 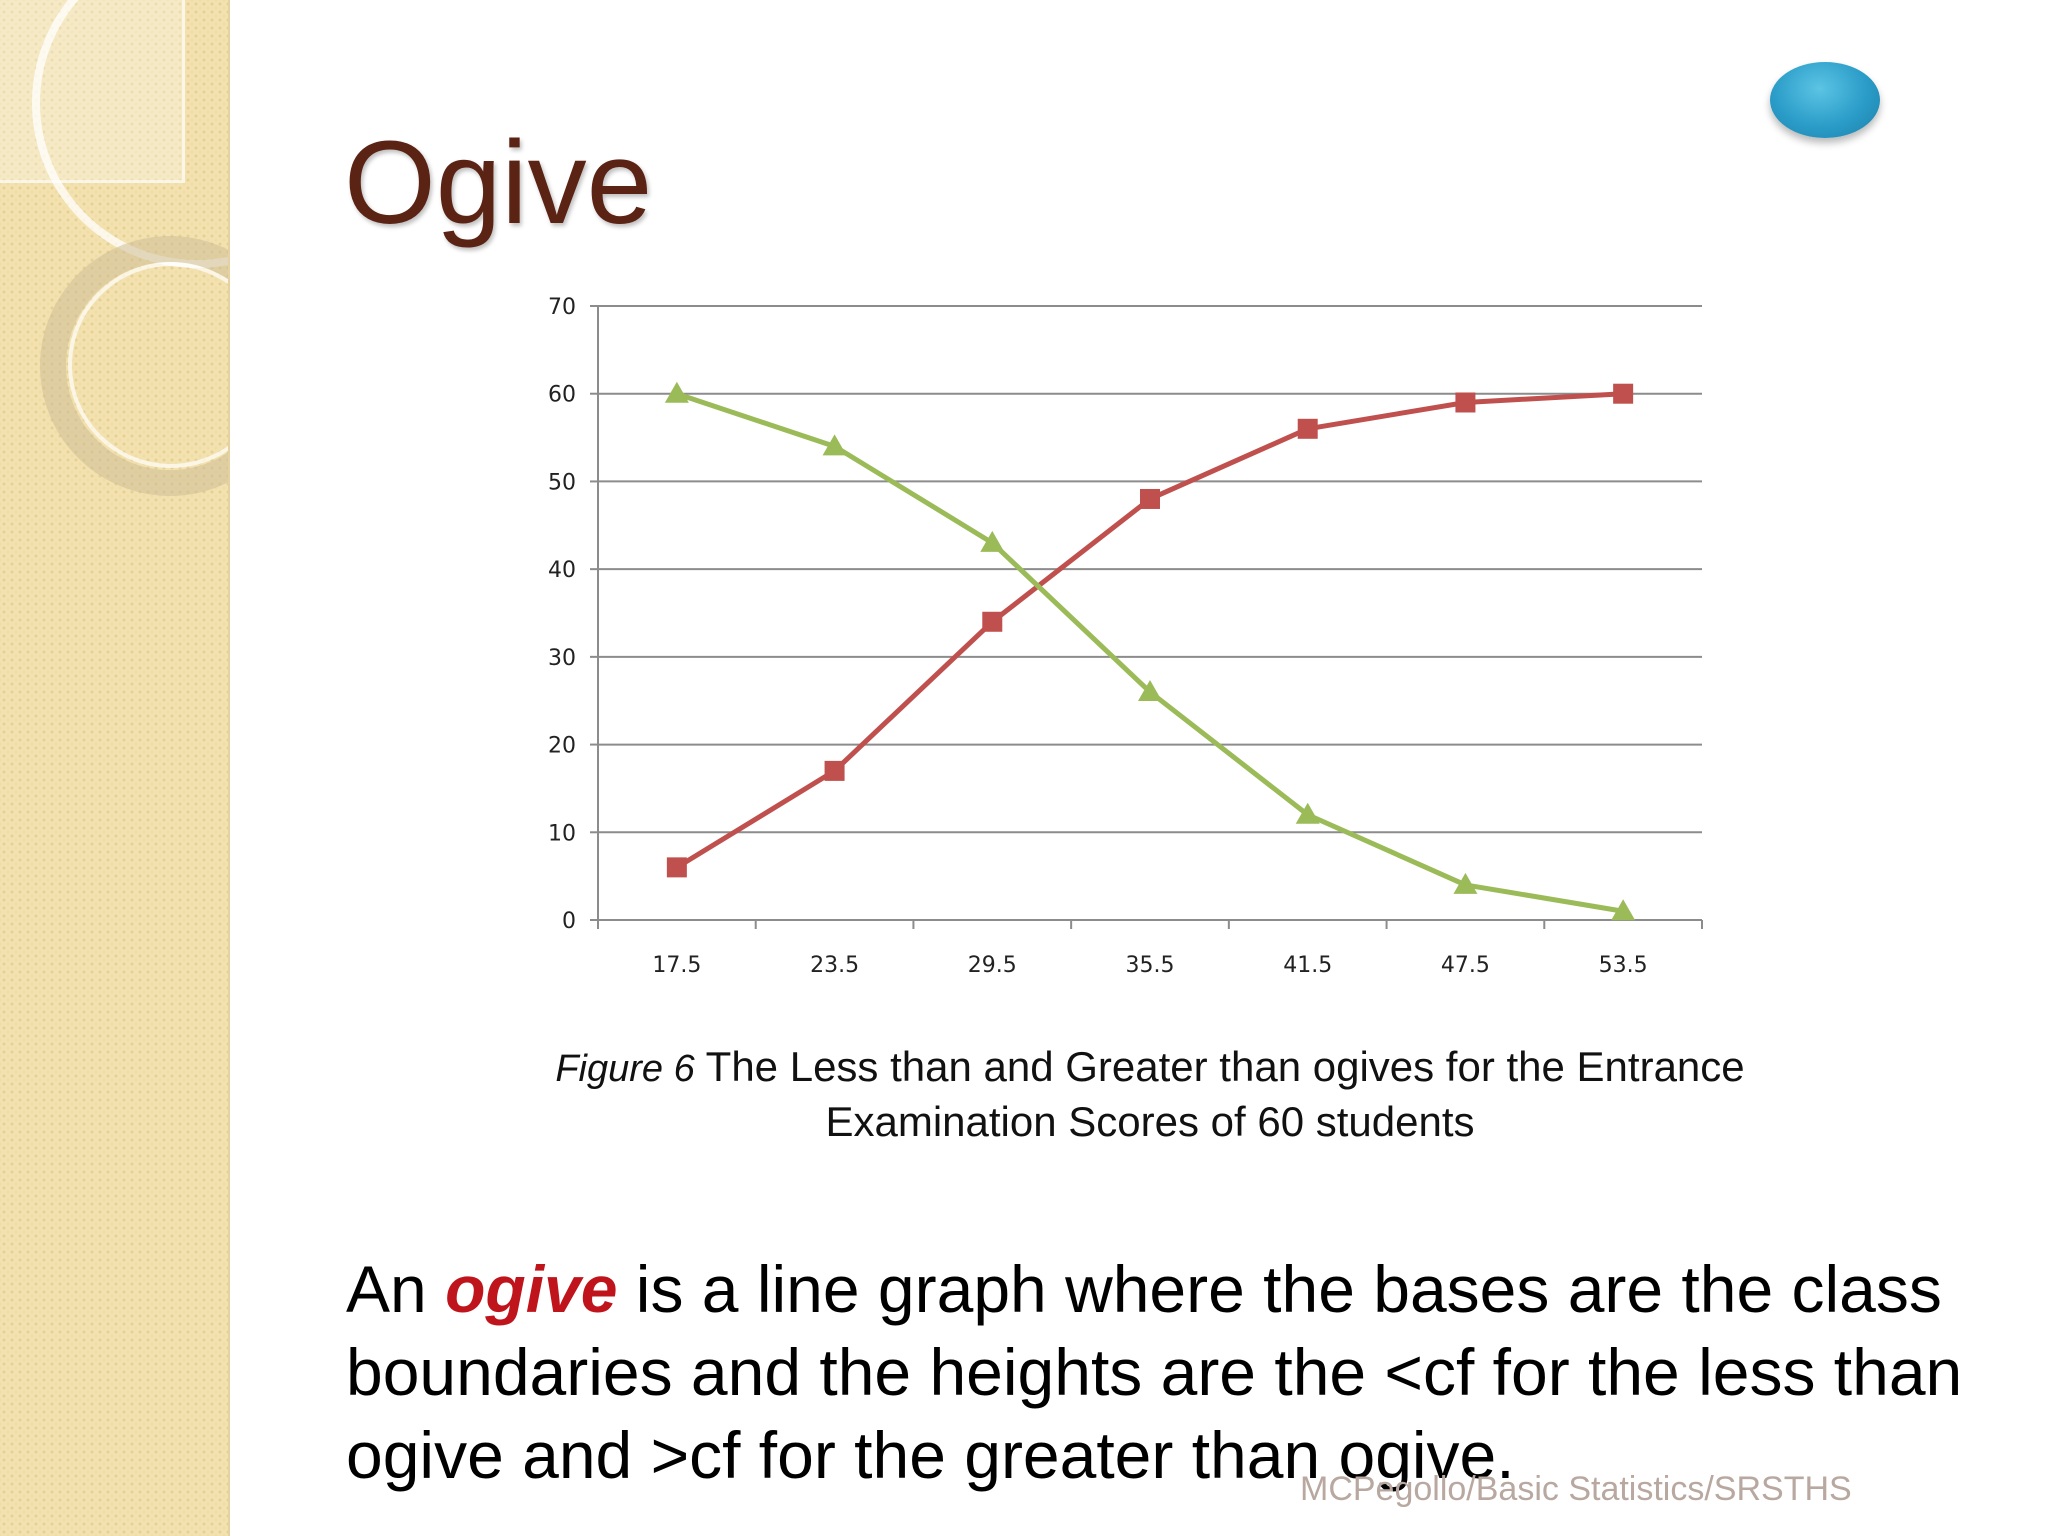 What do you see at coordinates (569, 921) in the screenshot?
I see `y-tick-label: 0` at bounding box center [569, 921].